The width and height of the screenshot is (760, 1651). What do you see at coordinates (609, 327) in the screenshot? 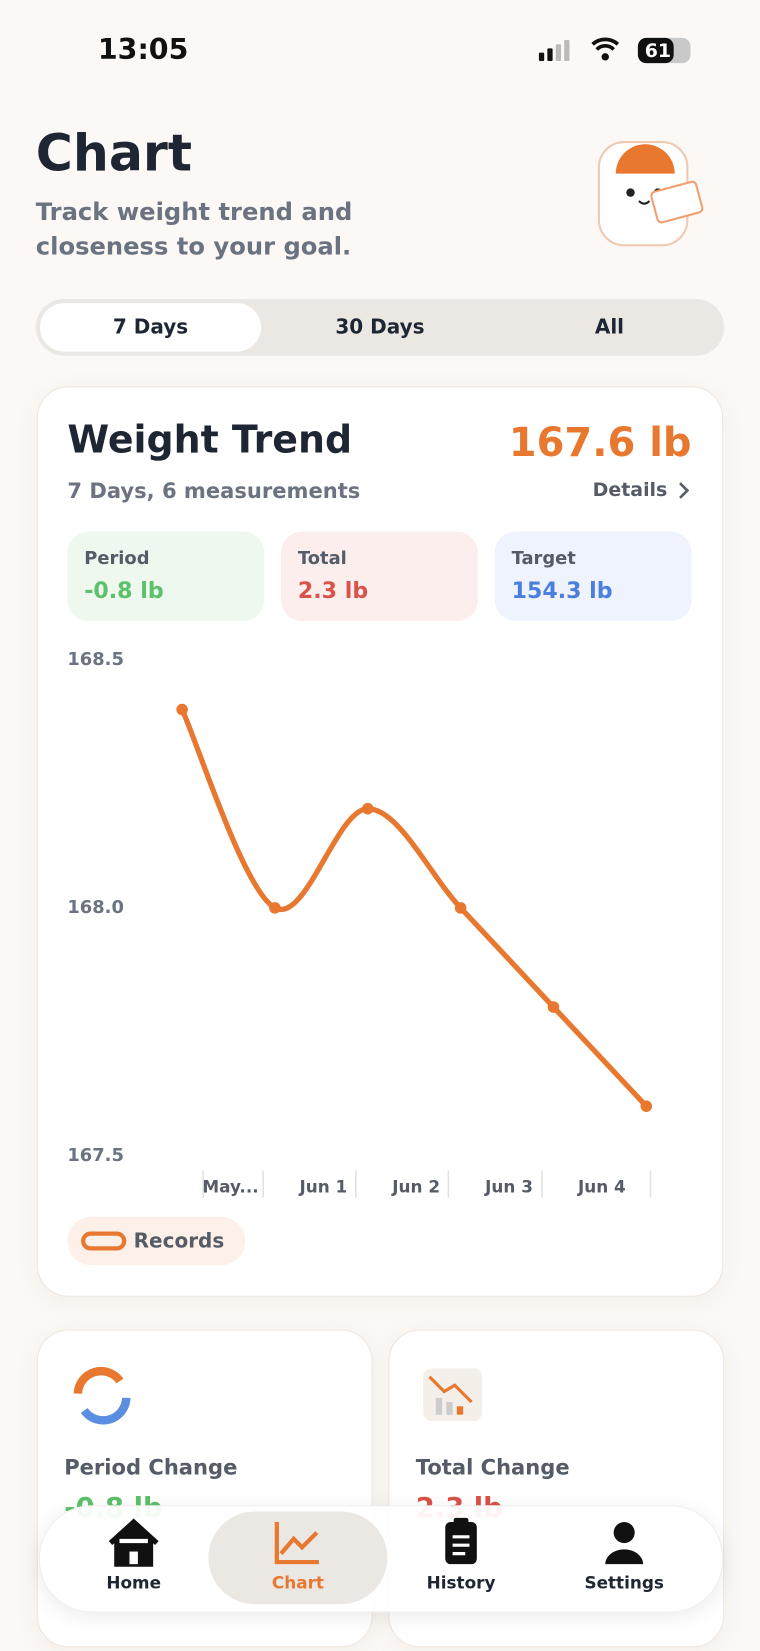
I see `range-tab: All` at bounding box center [609, 327].